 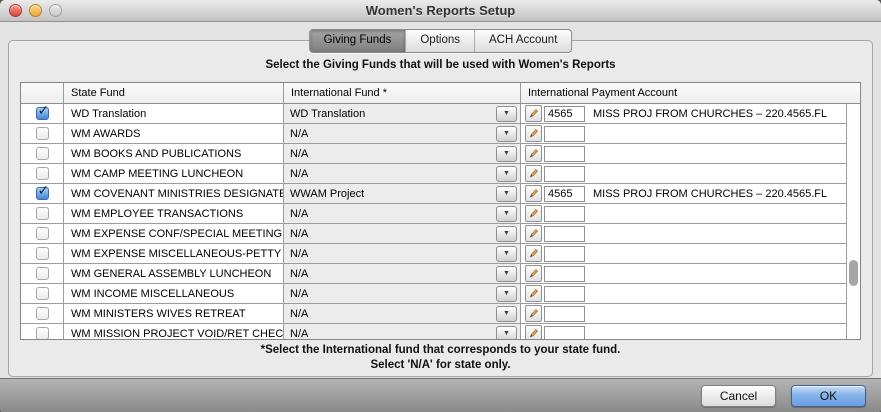 I want to click on international-fund-select: WD Translation, so click(x=402, y=113).